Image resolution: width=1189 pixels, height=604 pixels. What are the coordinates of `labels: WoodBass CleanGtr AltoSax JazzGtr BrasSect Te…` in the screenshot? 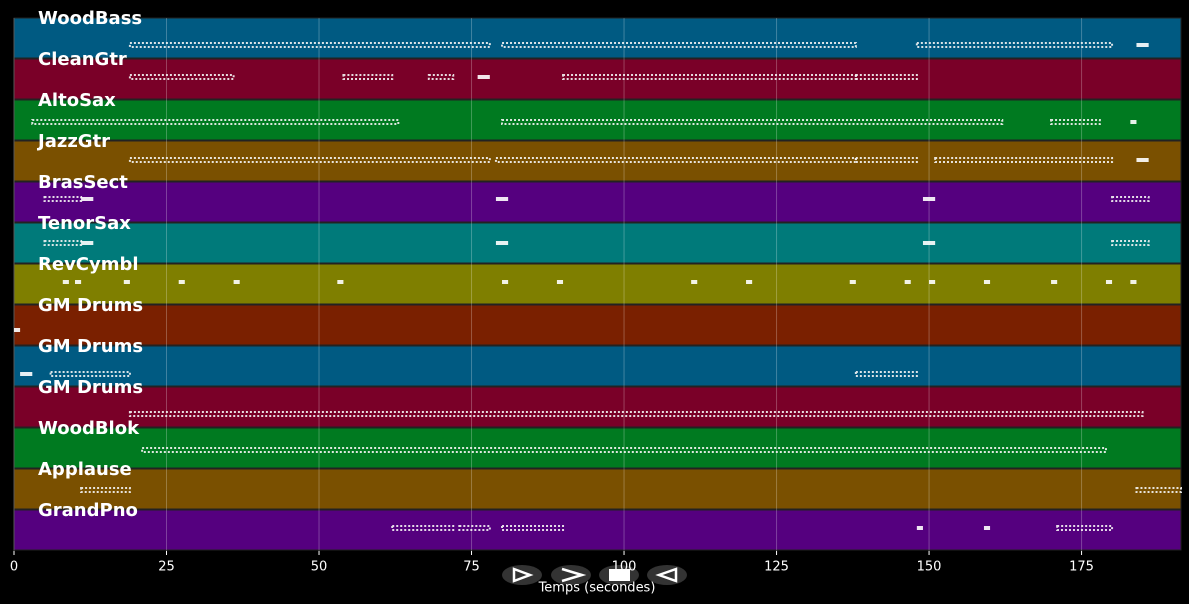 It's located at (89, 264).